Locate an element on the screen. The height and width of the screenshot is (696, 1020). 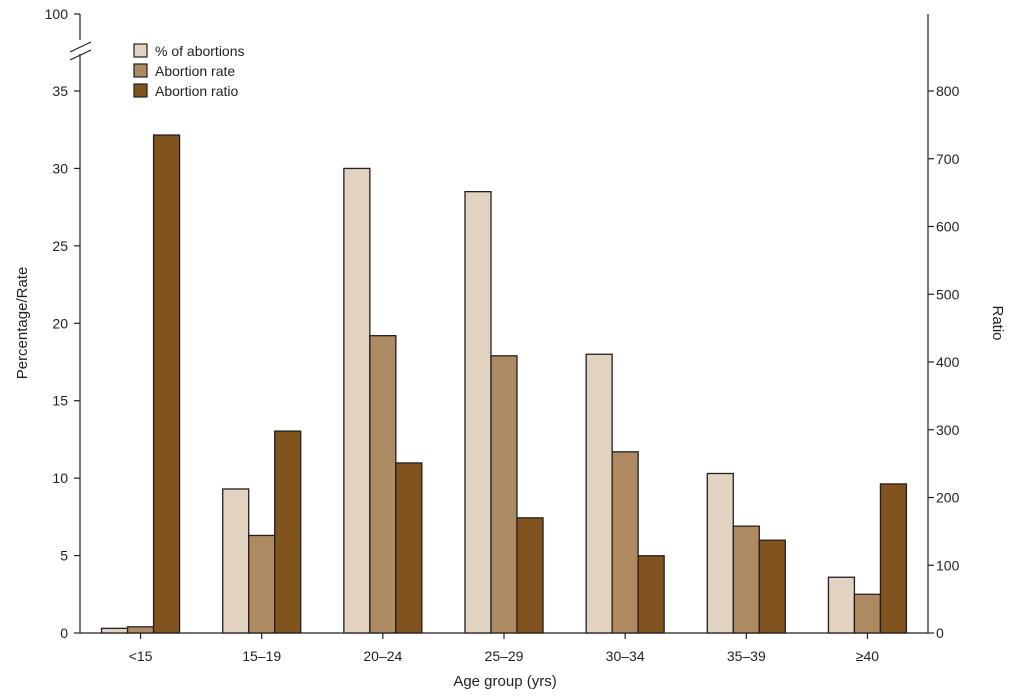
y2-tick-label: 100 is located at coordinates (948, 565).